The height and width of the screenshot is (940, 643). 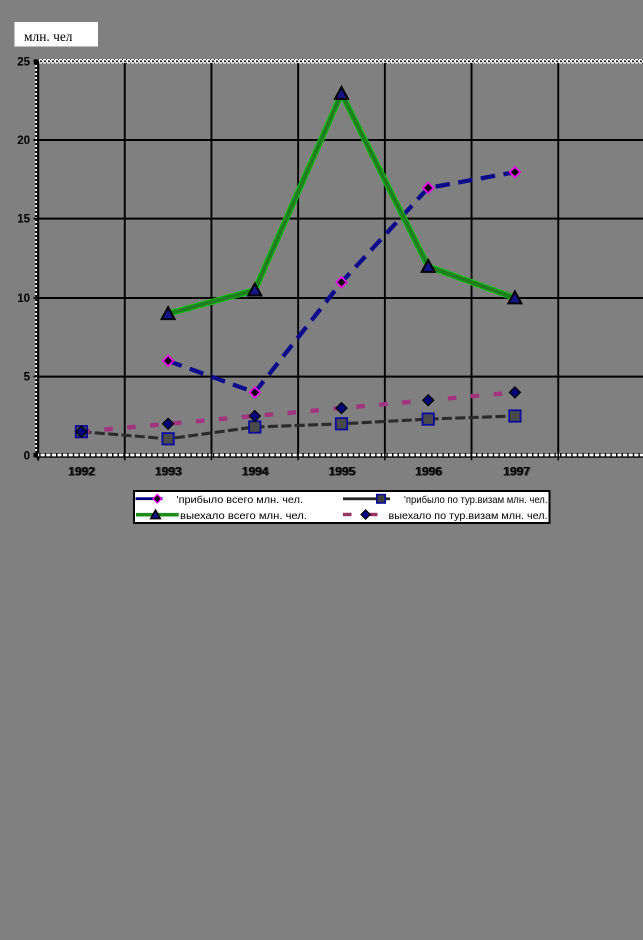 I want to click on svg-text: 'прибыло всего млн. чел., so click(x=240, y=500).